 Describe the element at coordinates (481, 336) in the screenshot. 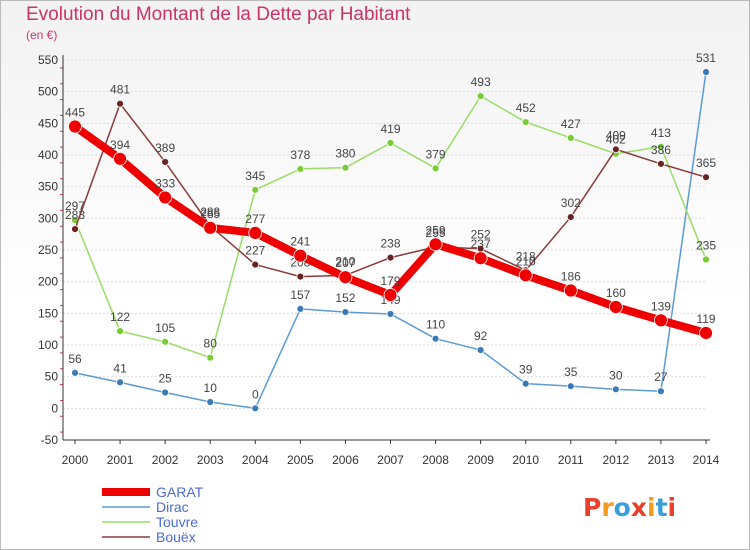

I see `data-label: 92` at that location.